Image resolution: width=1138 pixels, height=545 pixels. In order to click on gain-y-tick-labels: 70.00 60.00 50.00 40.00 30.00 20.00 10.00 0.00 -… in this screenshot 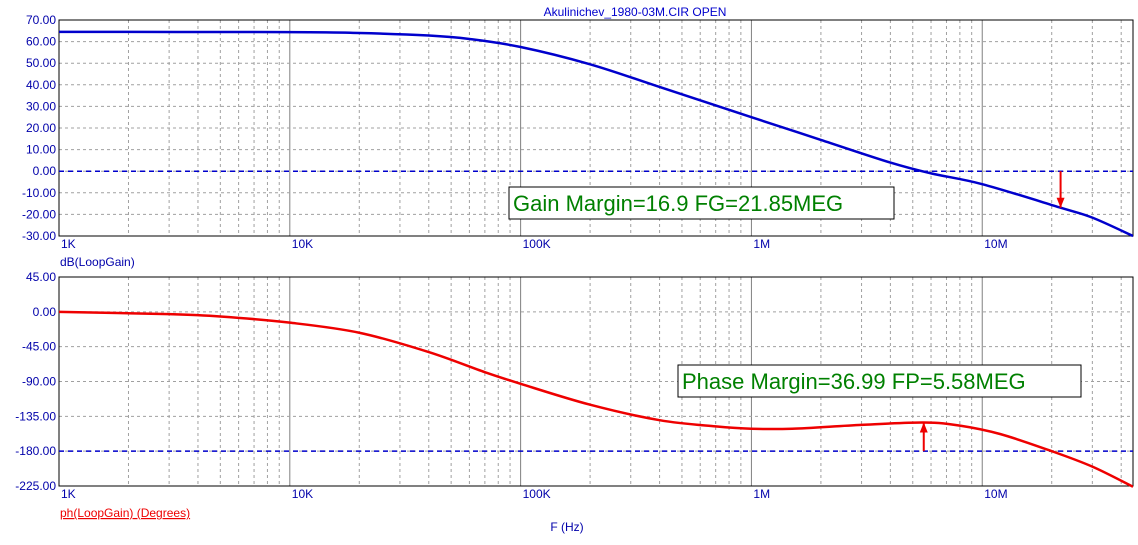, I will do `click(39, 128)`.